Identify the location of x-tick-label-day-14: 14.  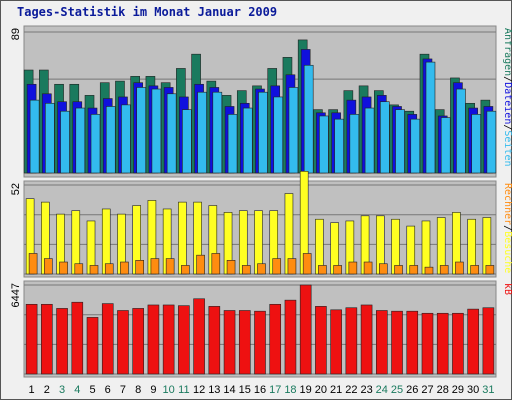
(229, 390).